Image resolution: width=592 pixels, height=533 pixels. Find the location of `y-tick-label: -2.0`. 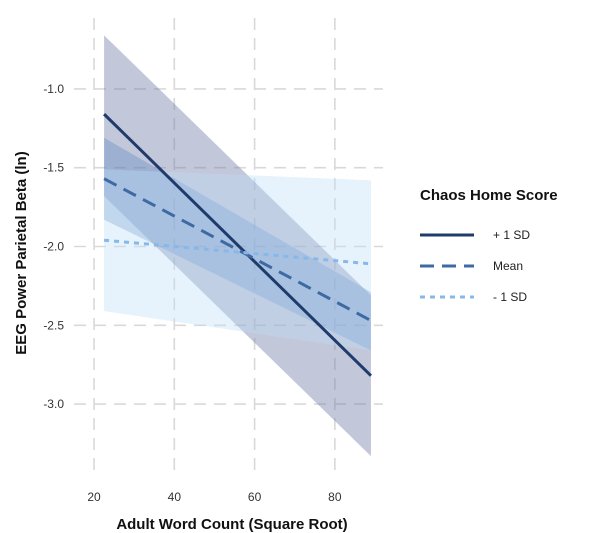

y-tick-label: -2.0 is located at coordinates (53, 247).